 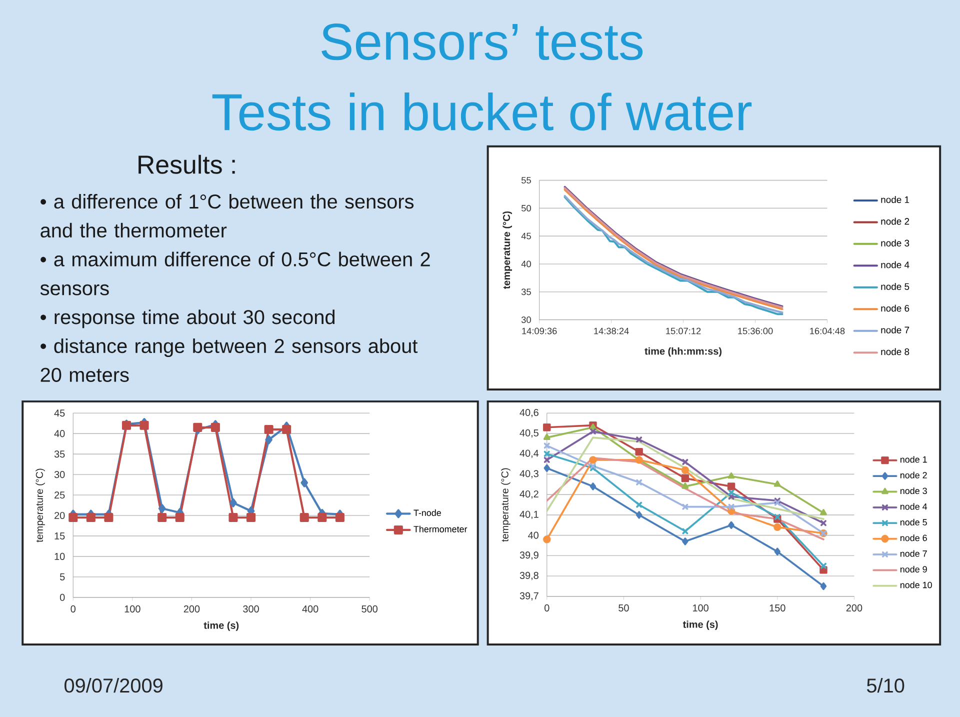 What do you see at coordinates (623, 608) in the screenshot?
I see `x-tick-label: 50` at bounding box center [623, 608].